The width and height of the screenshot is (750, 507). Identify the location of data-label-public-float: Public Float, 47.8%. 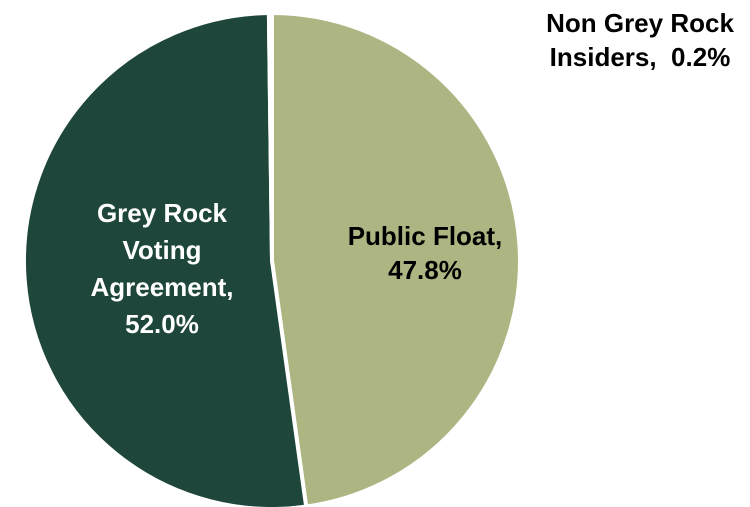
(425, 253).